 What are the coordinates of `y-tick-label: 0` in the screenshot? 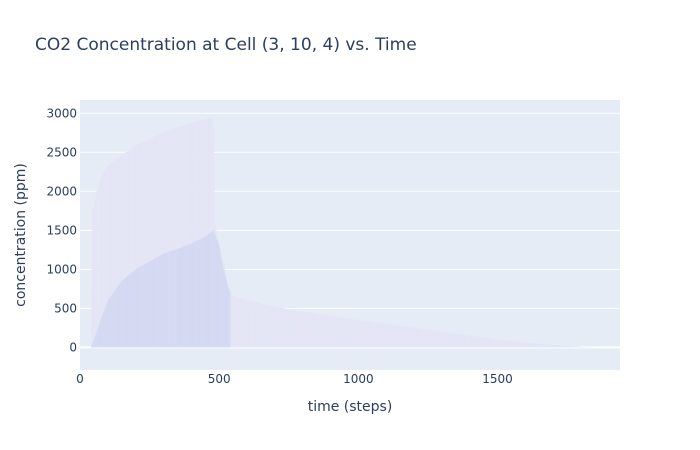 It's located at (73, 347).